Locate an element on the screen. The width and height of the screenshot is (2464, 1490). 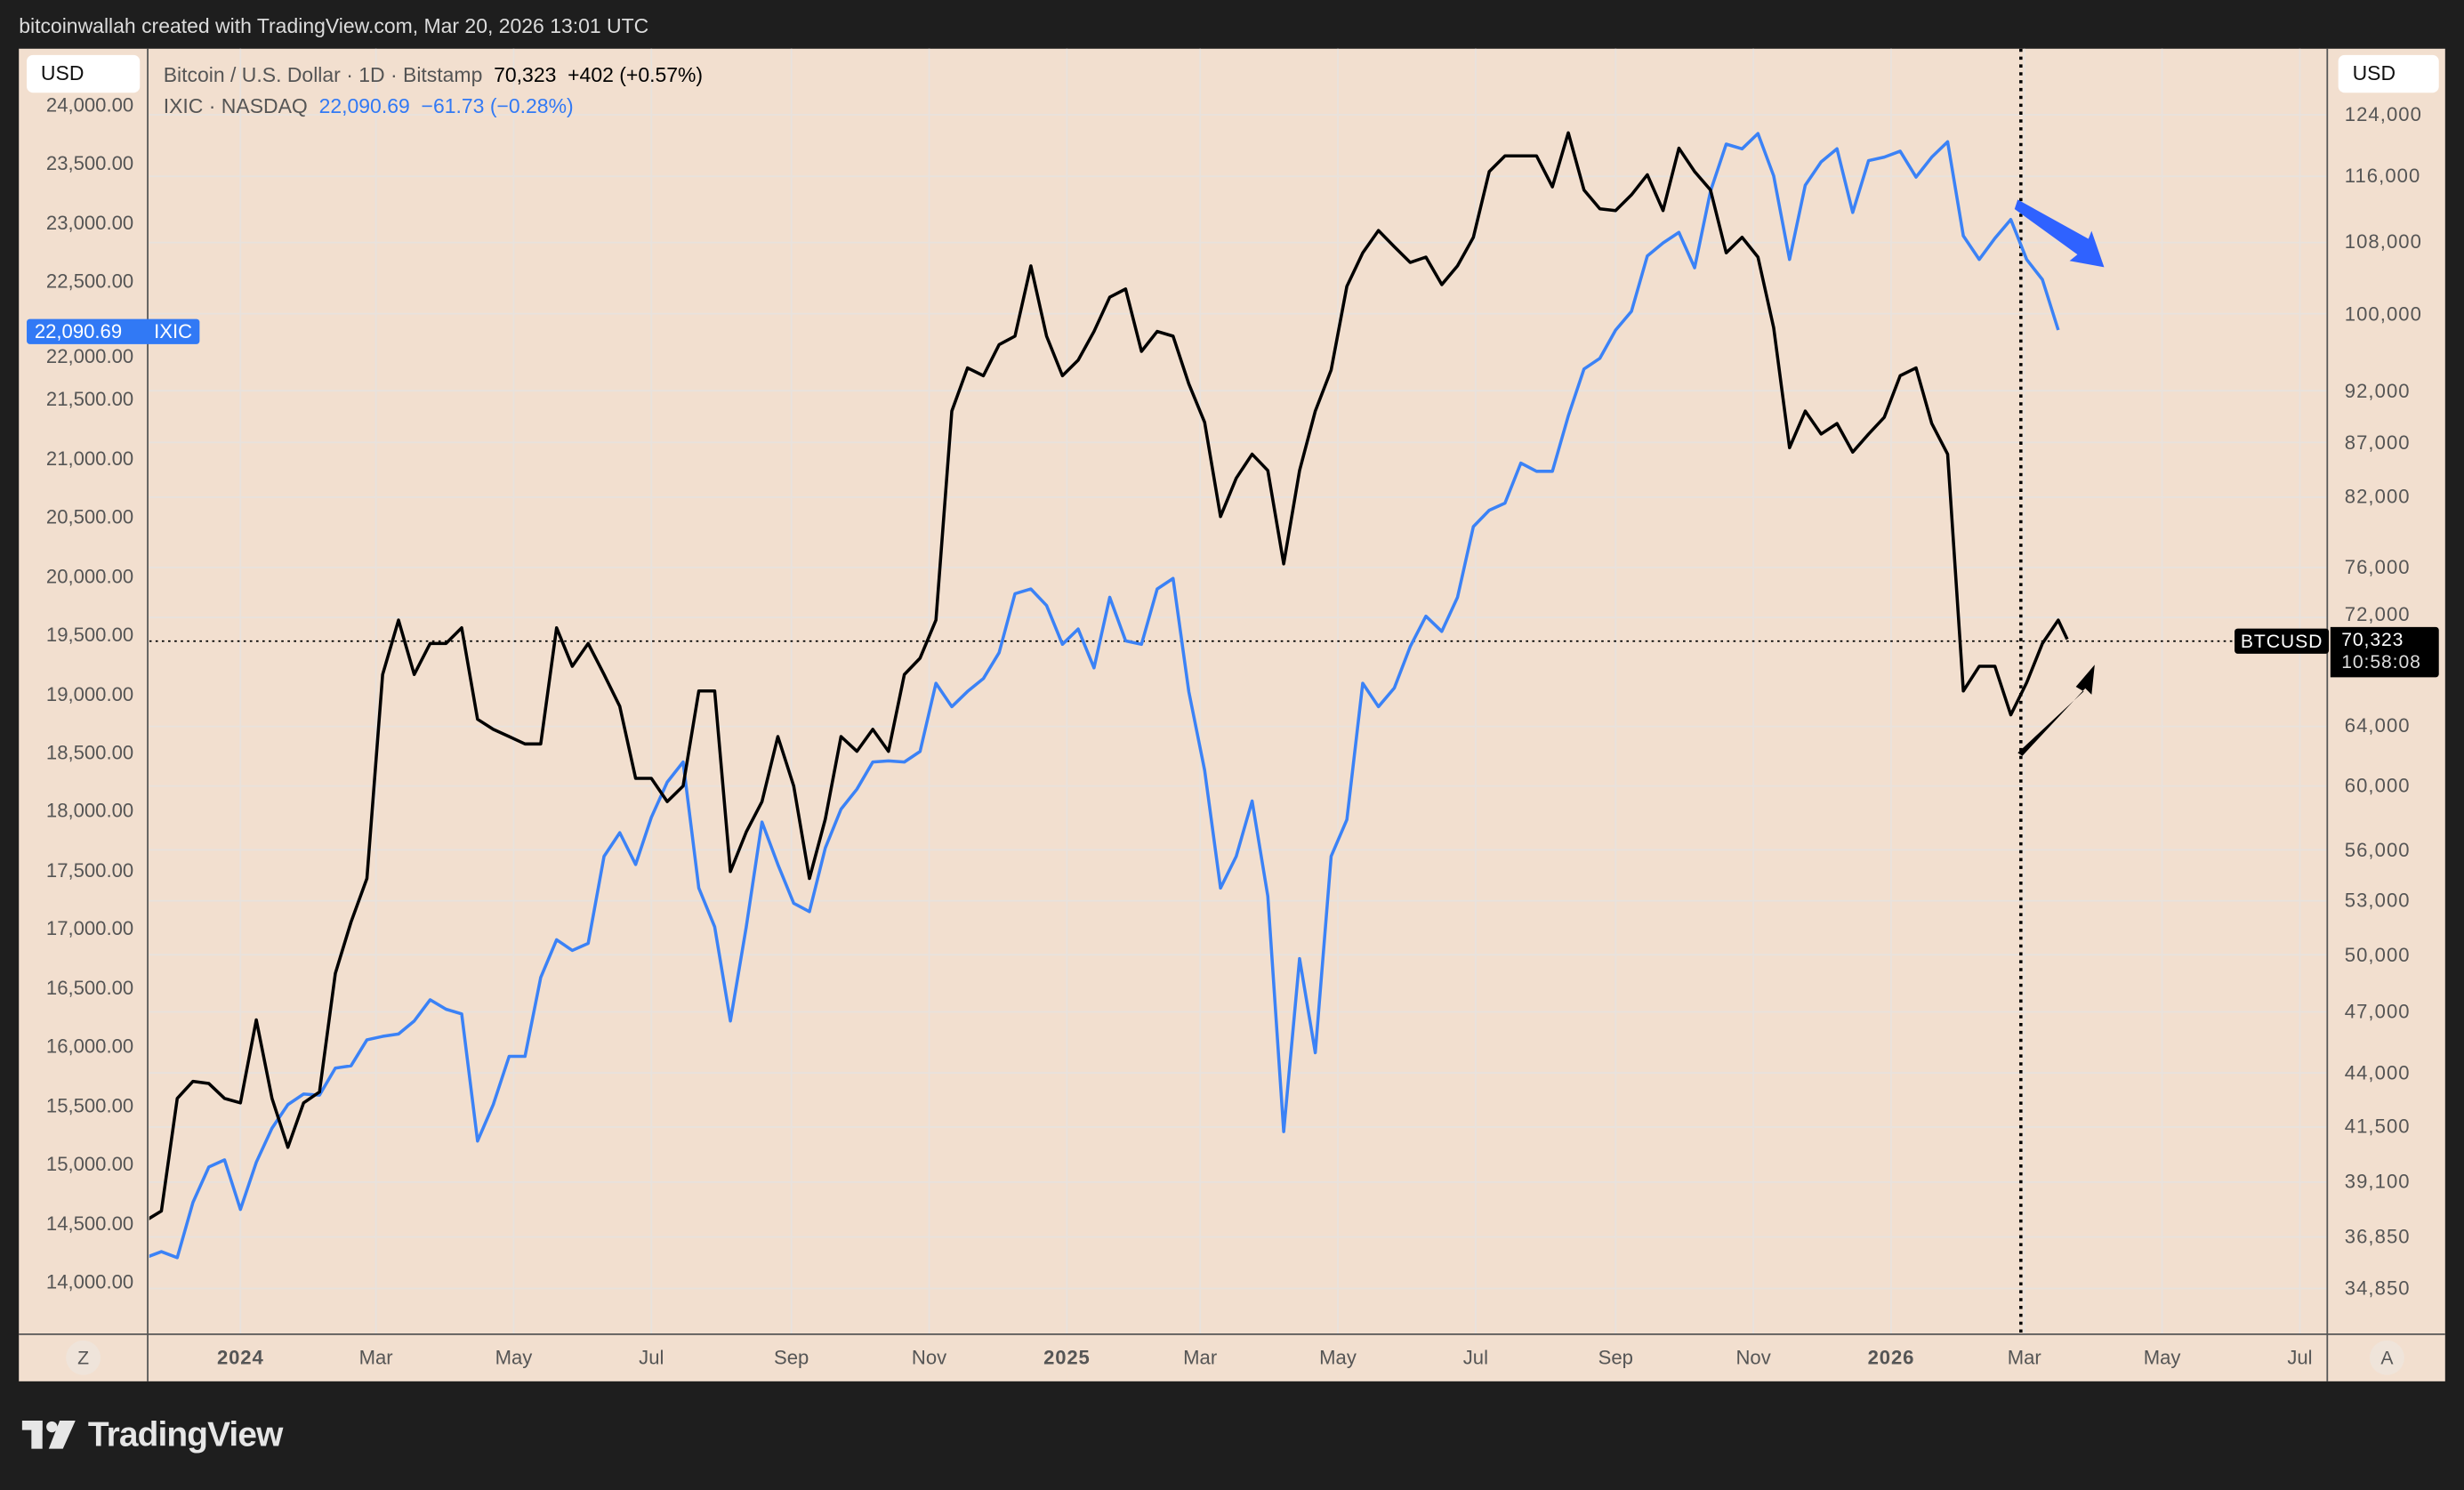
left-currency-button: USD is located at coordinates (84, 74).